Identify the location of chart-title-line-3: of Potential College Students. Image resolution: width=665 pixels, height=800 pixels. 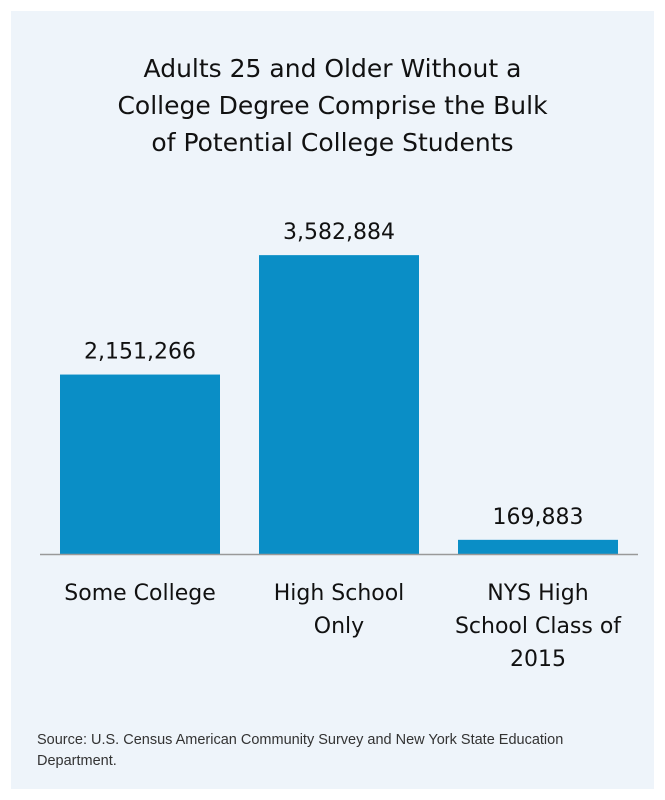
(332, 142).